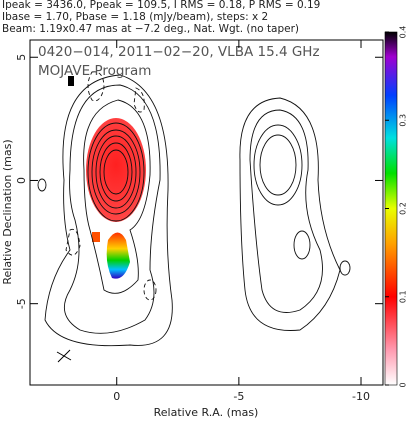  What do you see at coordinates (7, 211) in the screenshot?
I see `y-axis-label: Relative Declination (mas)` at bounding box center [7, 211].